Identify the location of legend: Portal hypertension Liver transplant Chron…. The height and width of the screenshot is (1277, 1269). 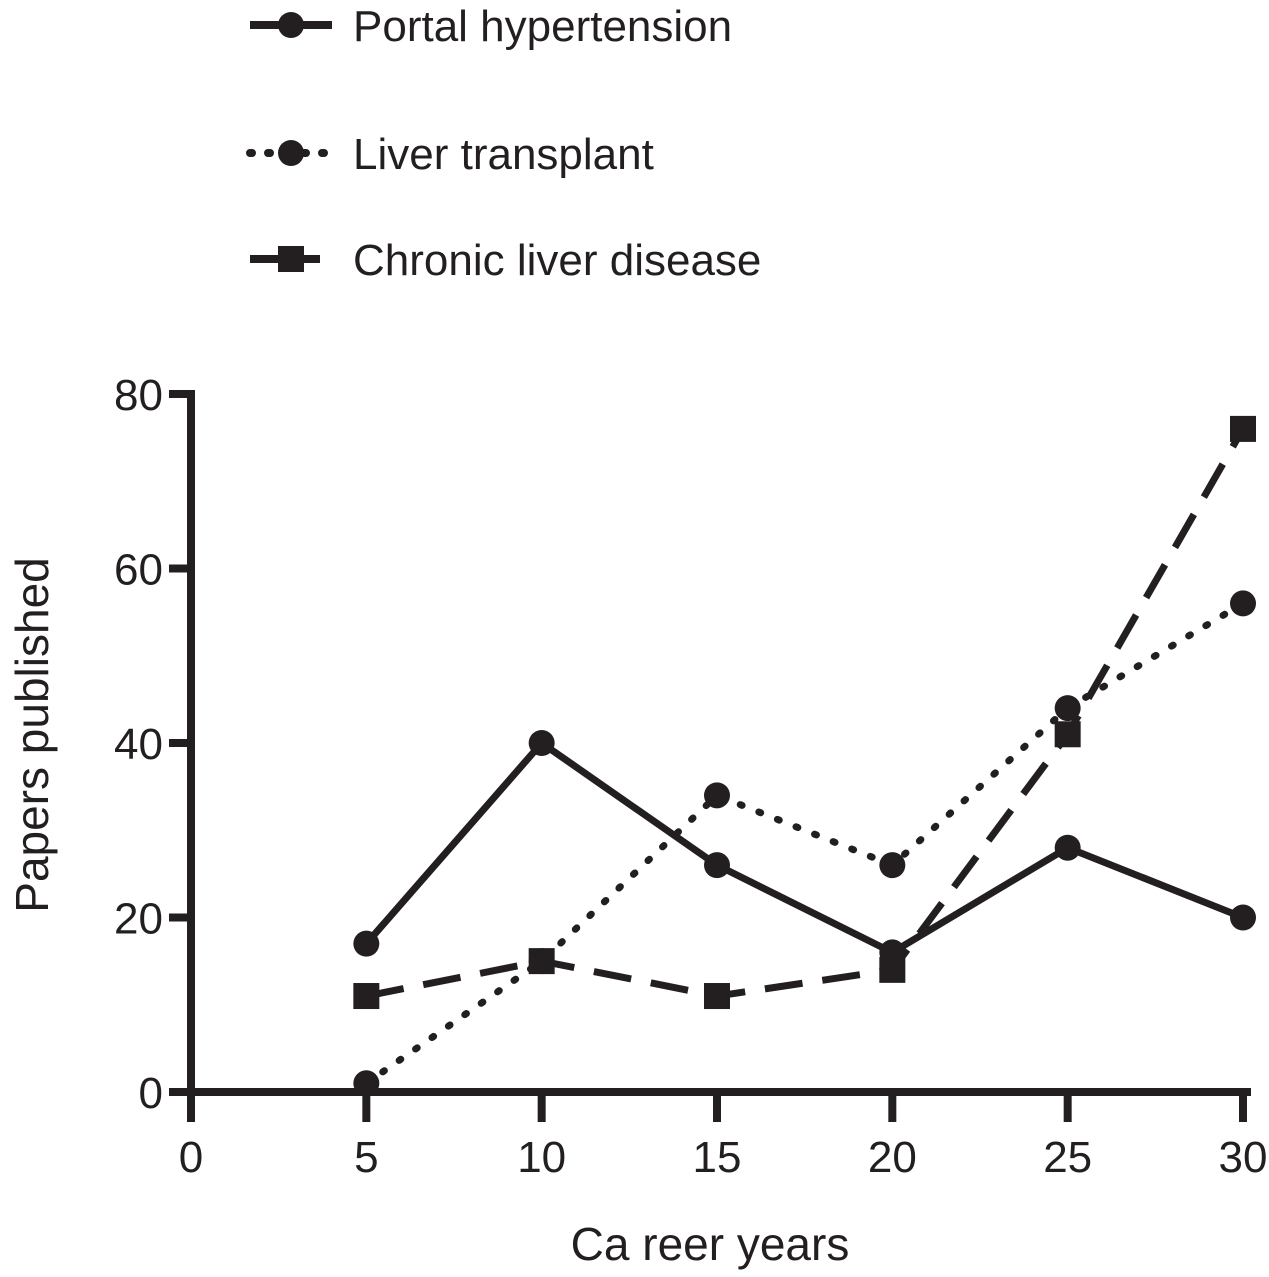
(503, 143).